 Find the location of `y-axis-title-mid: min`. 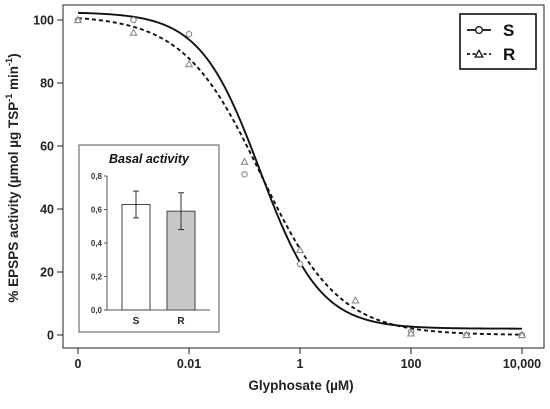

y-axis-title-mid: min is located at coordinates (13, 80).